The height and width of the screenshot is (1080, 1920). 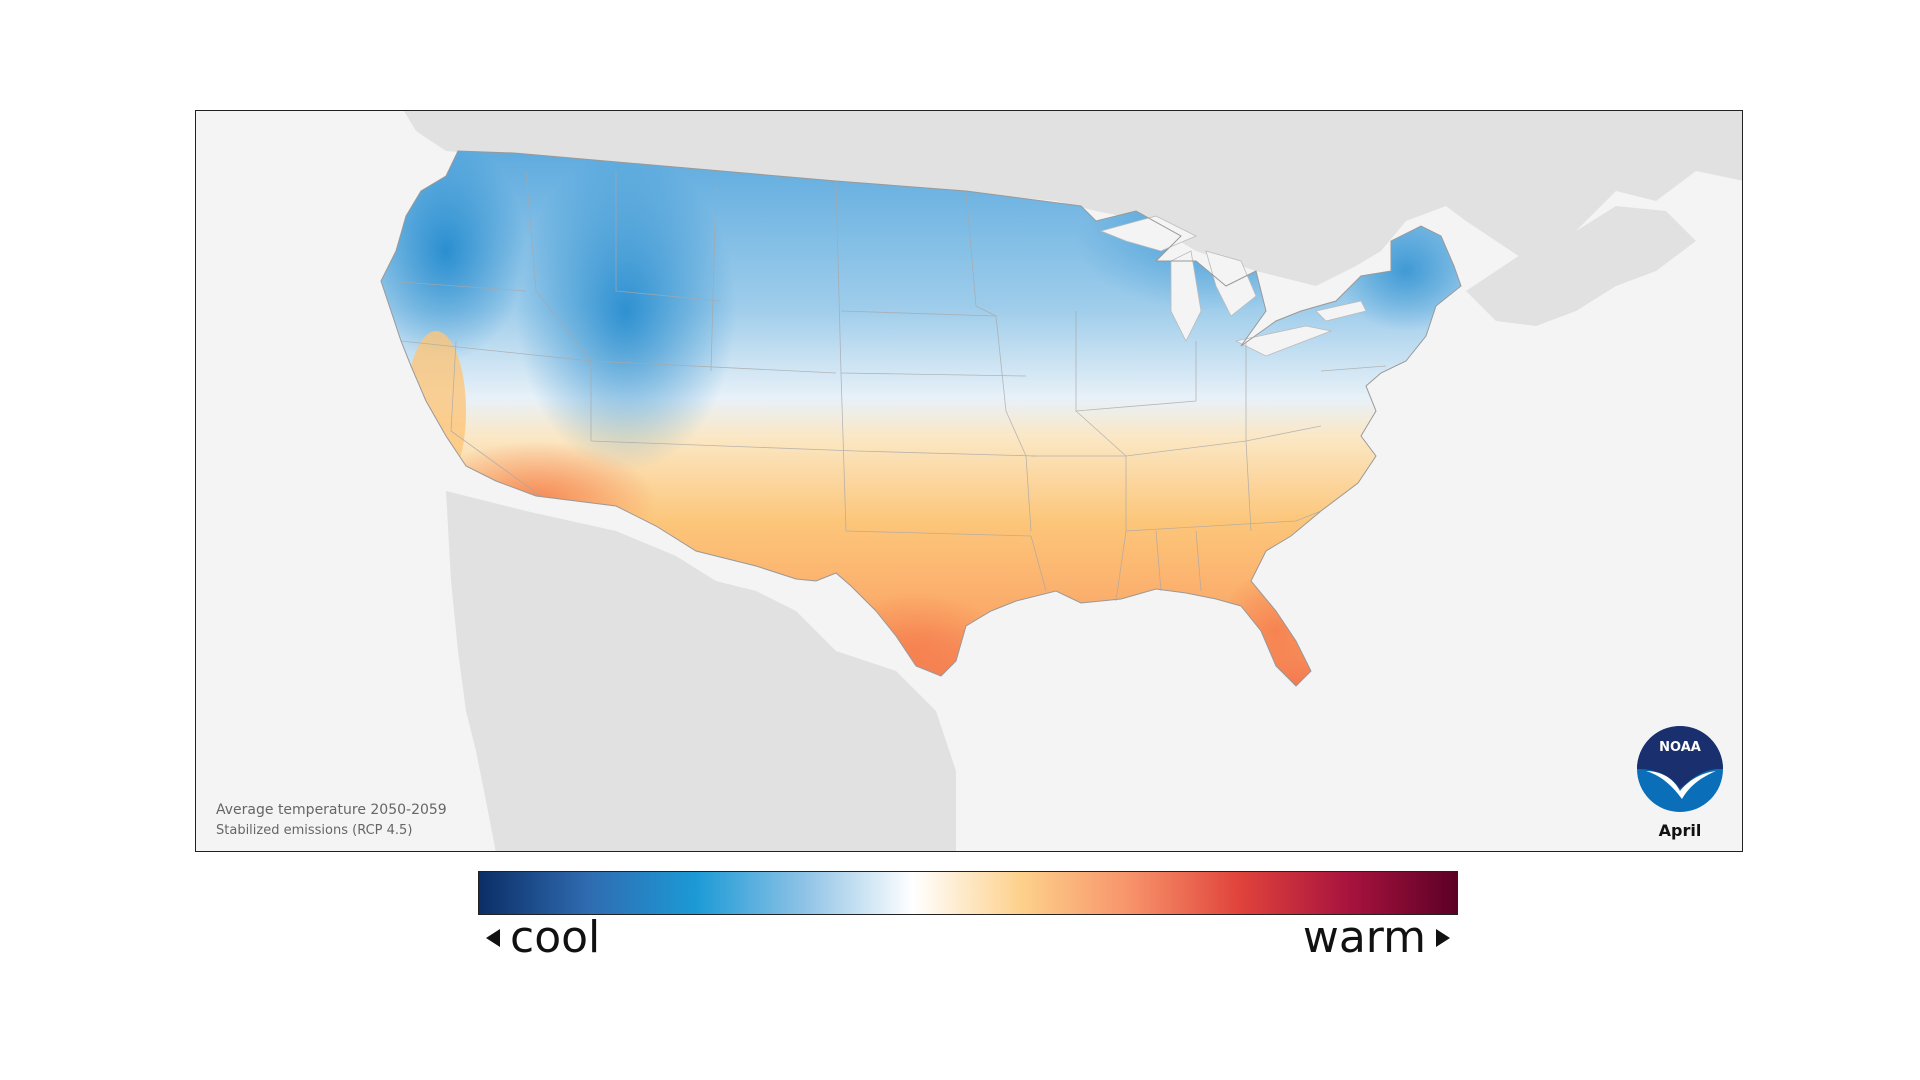 What do you see at coordinates (331, 810) in the screenshot?
I see `map-caption-title: Average temperature 2050-2059` at bounding box center [331, 810].